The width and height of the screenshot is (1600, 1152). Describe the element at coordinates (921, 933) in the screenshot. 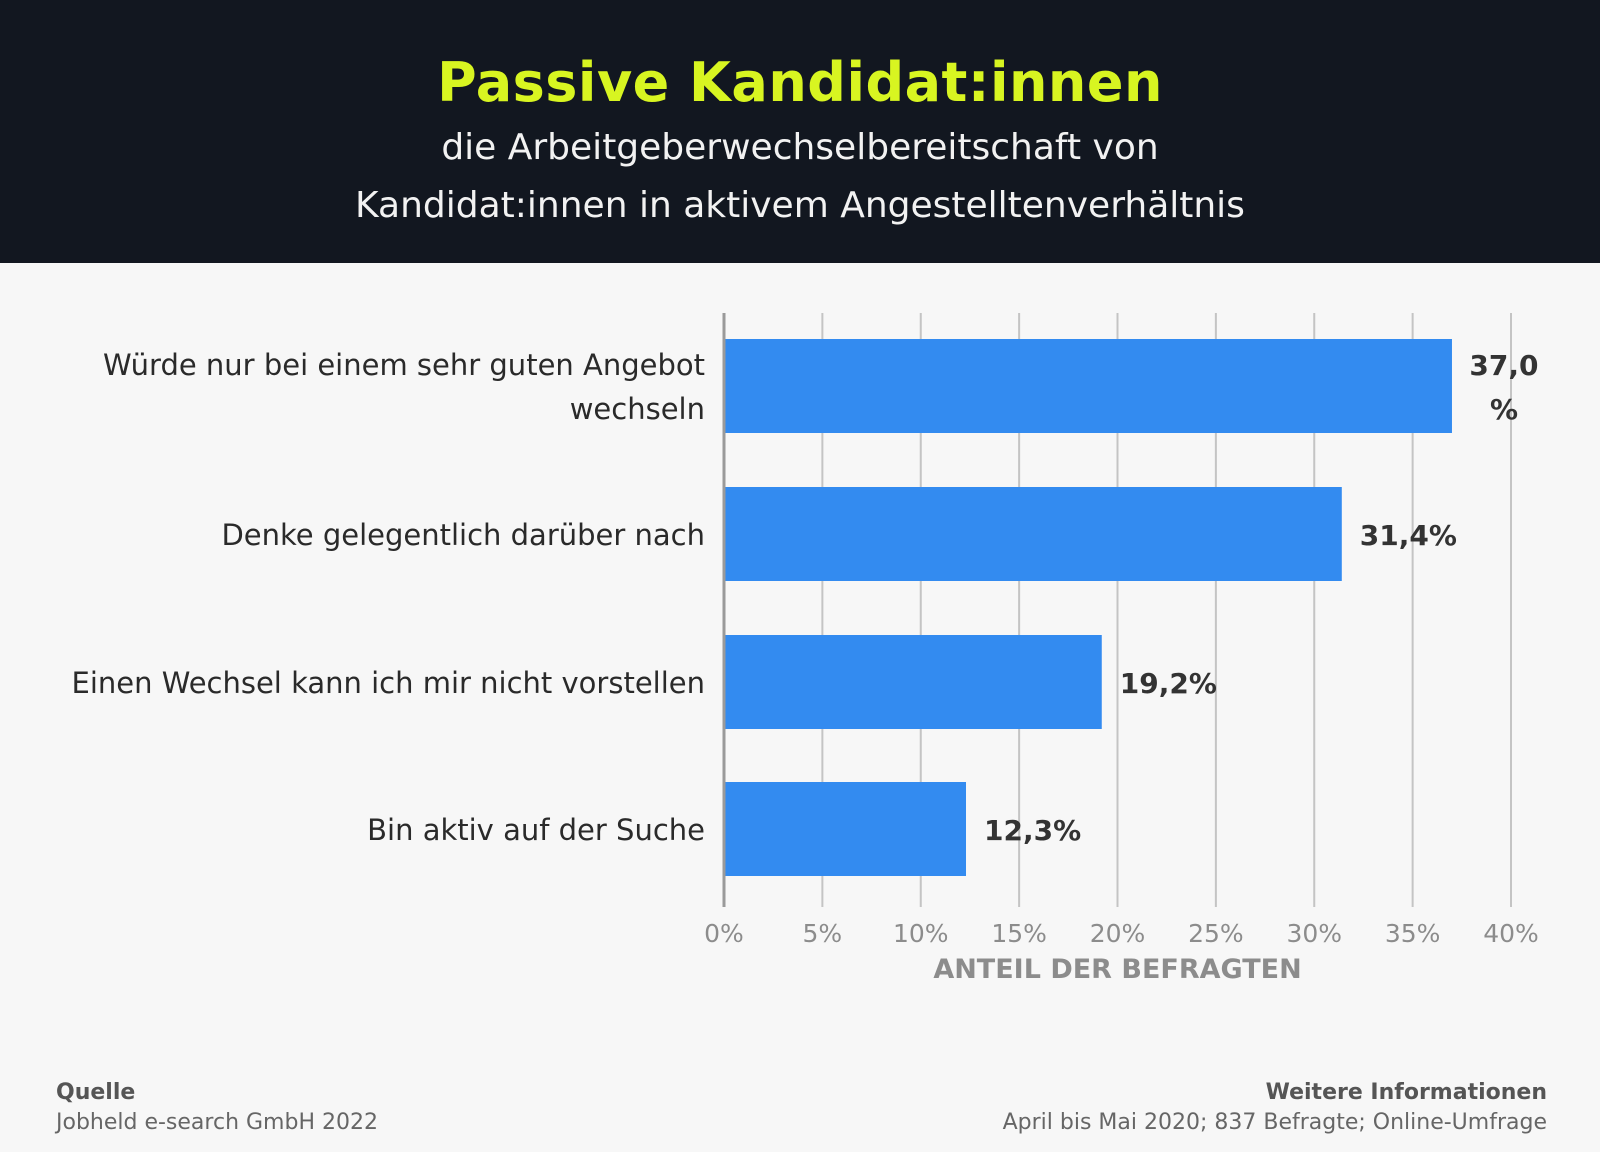

I see `x-tick-label: 10%` at that location.